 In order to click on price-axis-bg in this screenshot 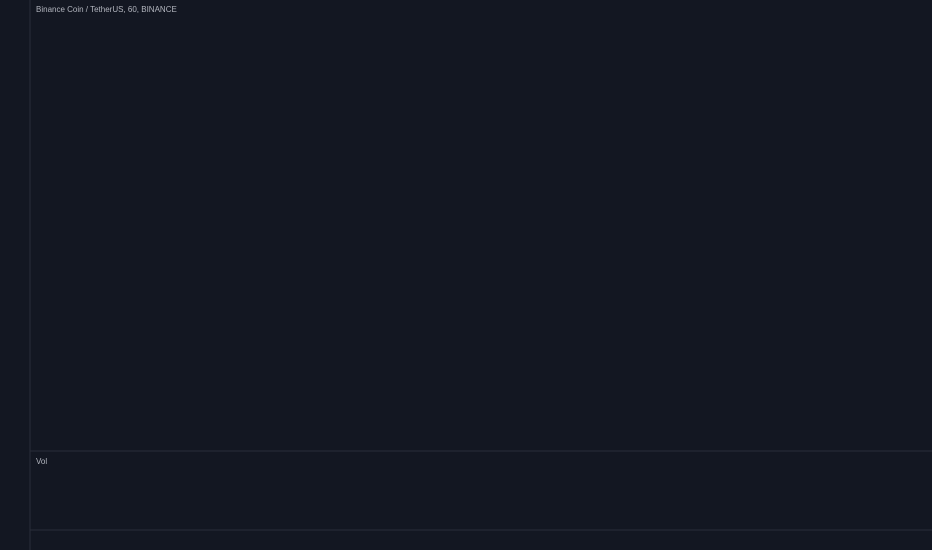, I will do `click(15, 275)`.